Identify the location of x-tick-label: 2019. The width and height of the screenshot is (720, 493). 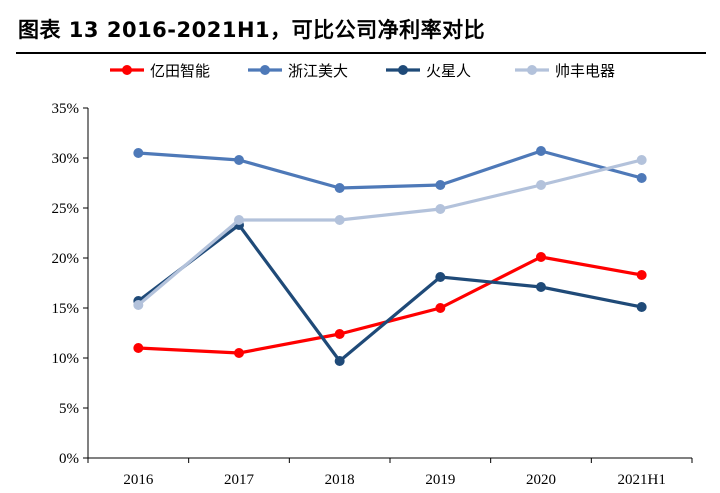
(440, 480).